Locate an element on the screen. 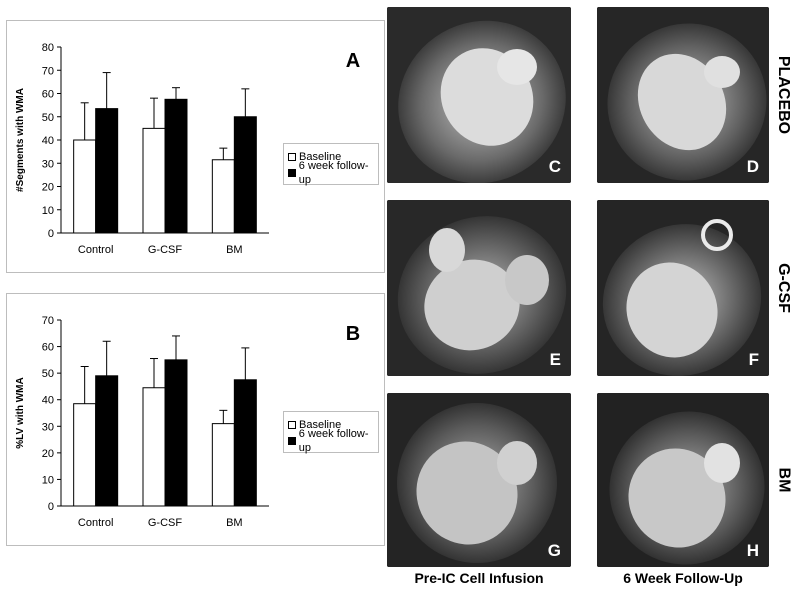 This screenshot has height=593, width=800. y-axis-label: #Segments with WMA is located at coordinates (20, 140).